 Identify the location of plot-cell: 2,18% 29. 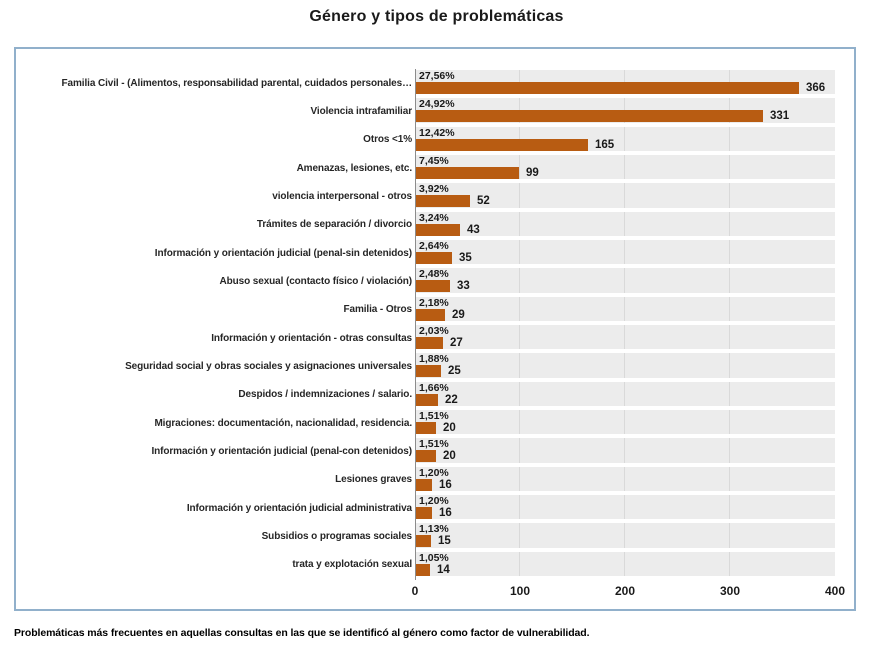
(625, 310).